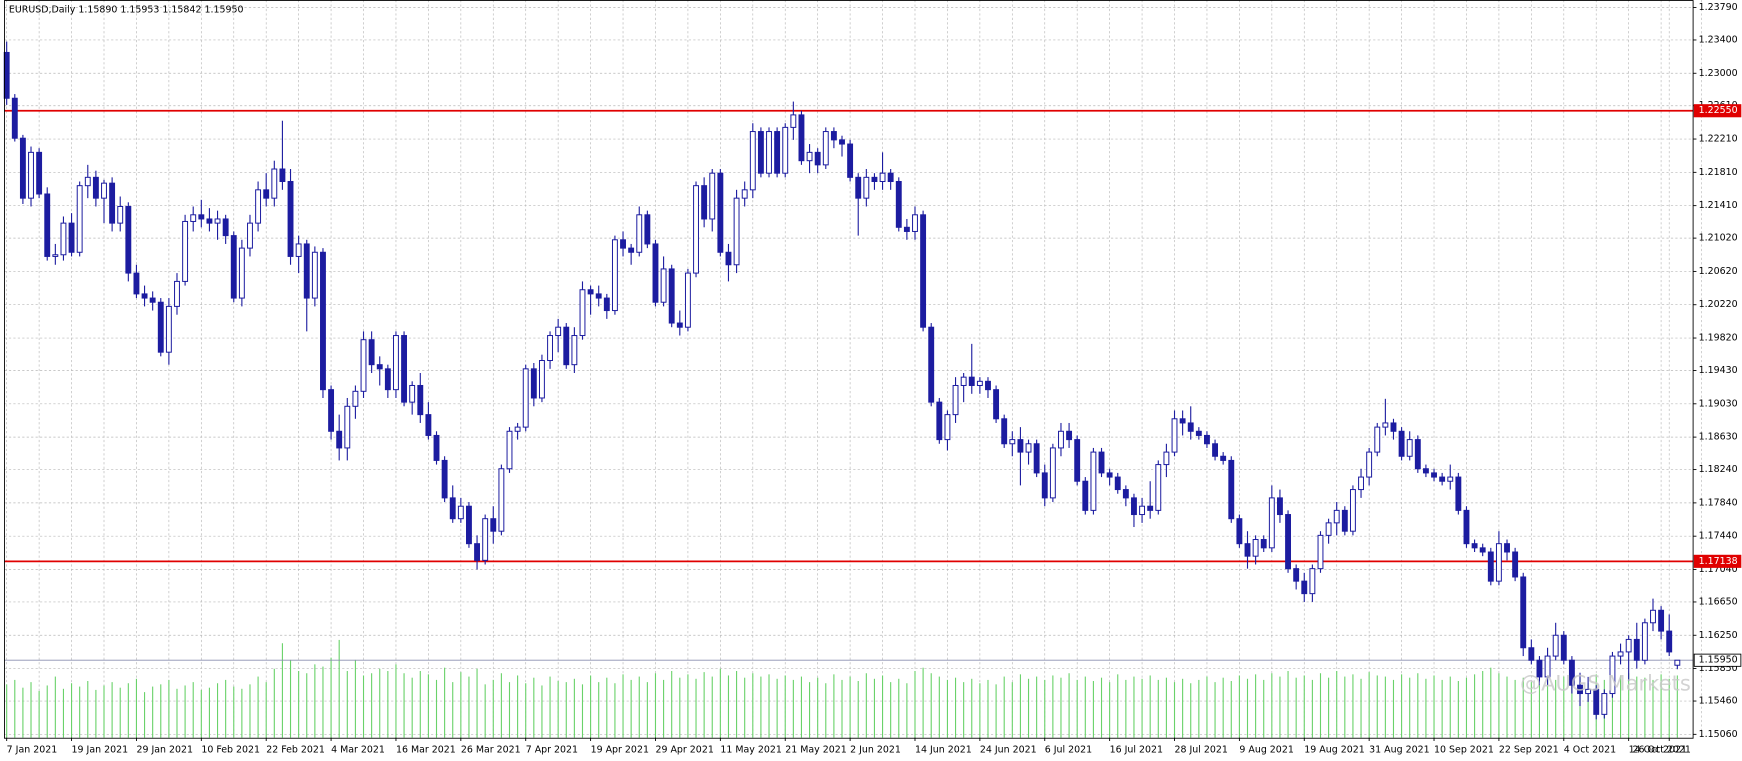 The width and height of the screenshot is (1742, 761). I want to click on x-tick-label: 31 Aug 2021, so click(1399, 749).